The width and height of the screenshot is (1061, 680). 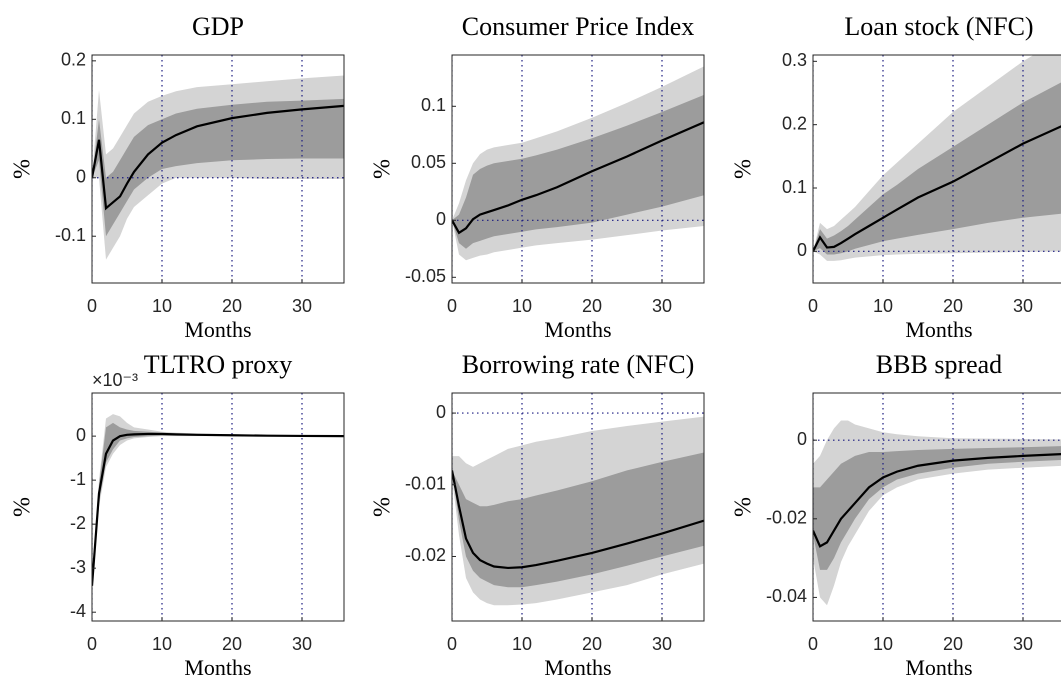 What do you see at coordinates (218, 26) in the screenshot?
I see `chart-title: GDP` at bounding box center [218, 26].